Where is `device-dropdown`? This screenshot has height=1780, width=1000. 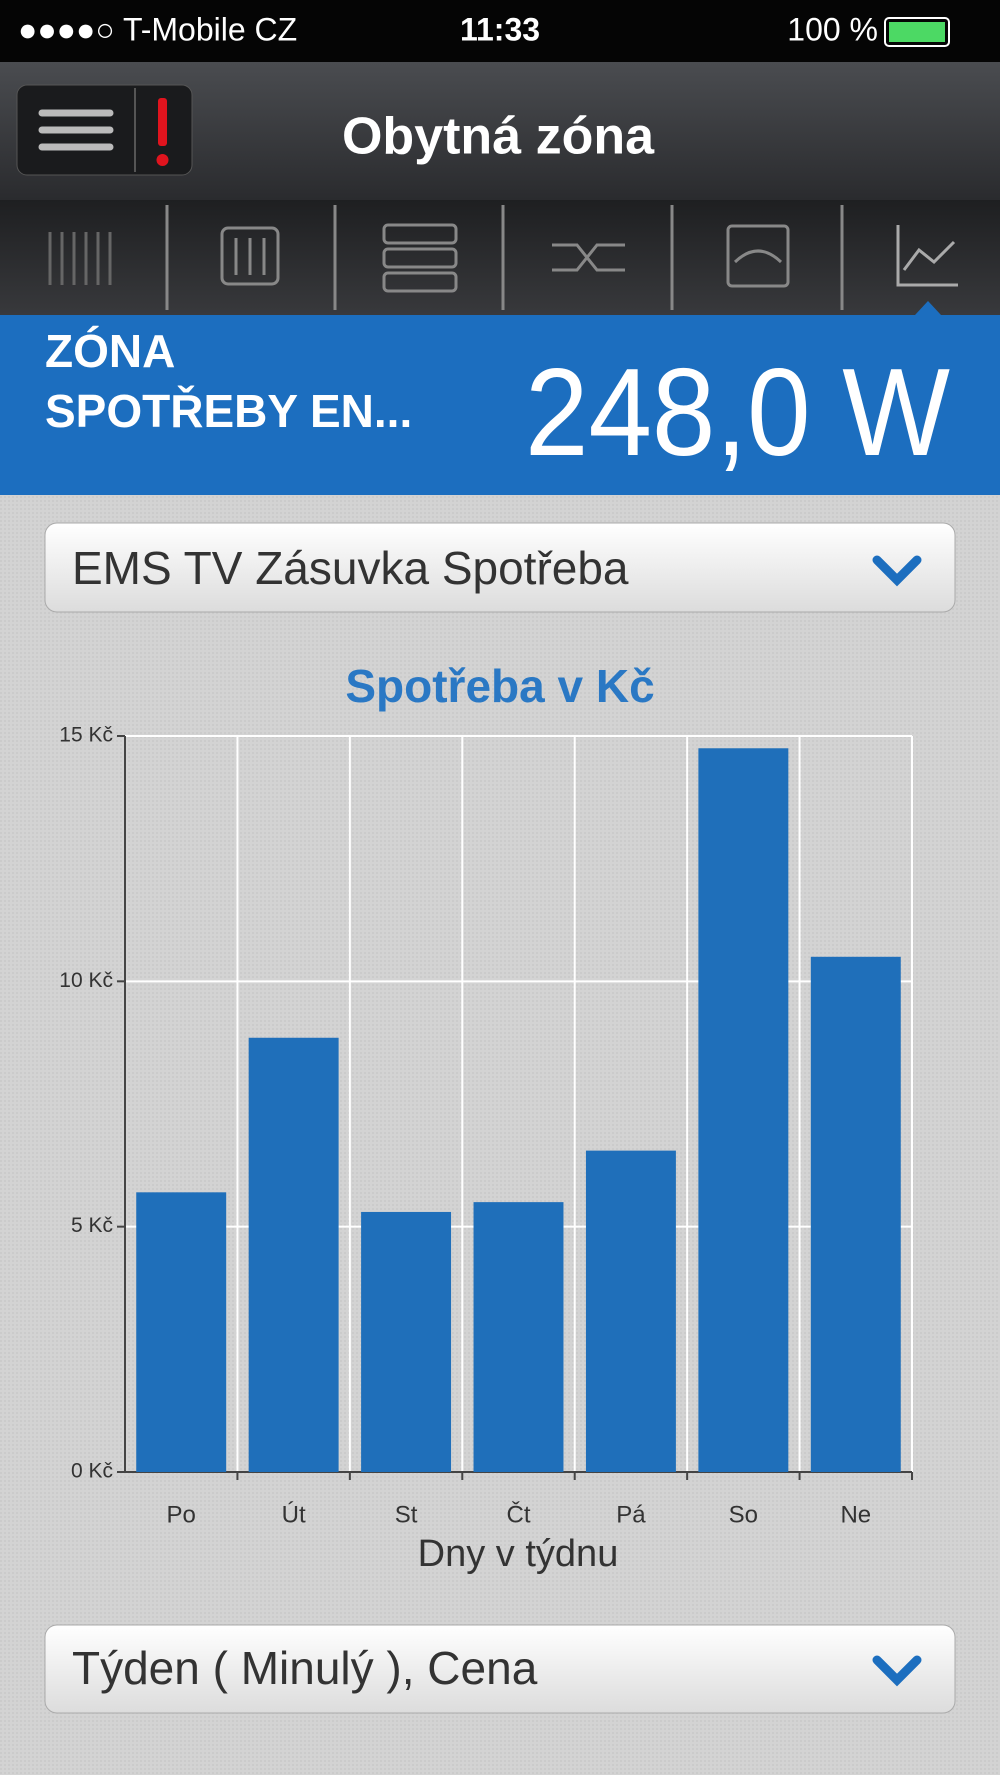
device-dropdown is located at coordinates (500, 567).